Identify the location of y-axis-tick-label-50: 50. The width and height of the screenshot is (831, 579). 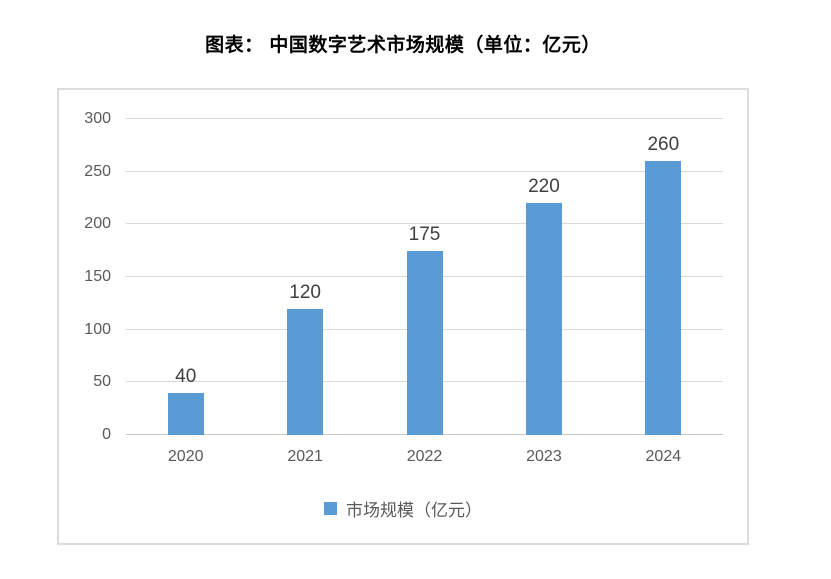
(102, 382).